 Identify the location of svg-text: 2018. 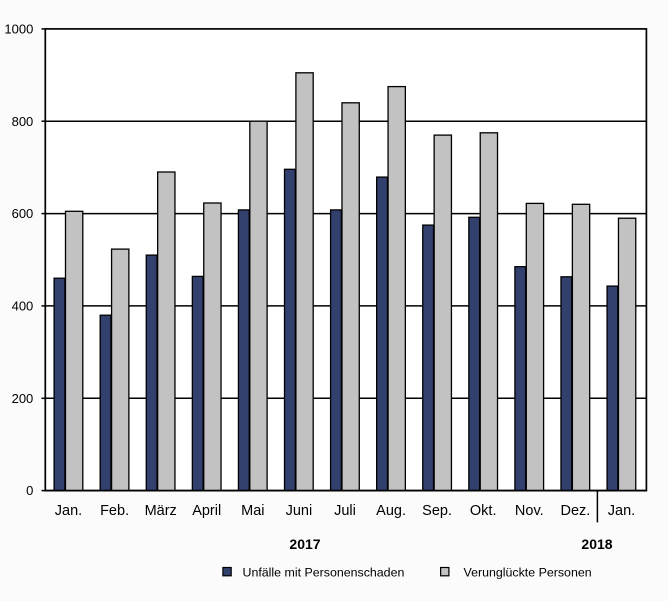
(596, 544).